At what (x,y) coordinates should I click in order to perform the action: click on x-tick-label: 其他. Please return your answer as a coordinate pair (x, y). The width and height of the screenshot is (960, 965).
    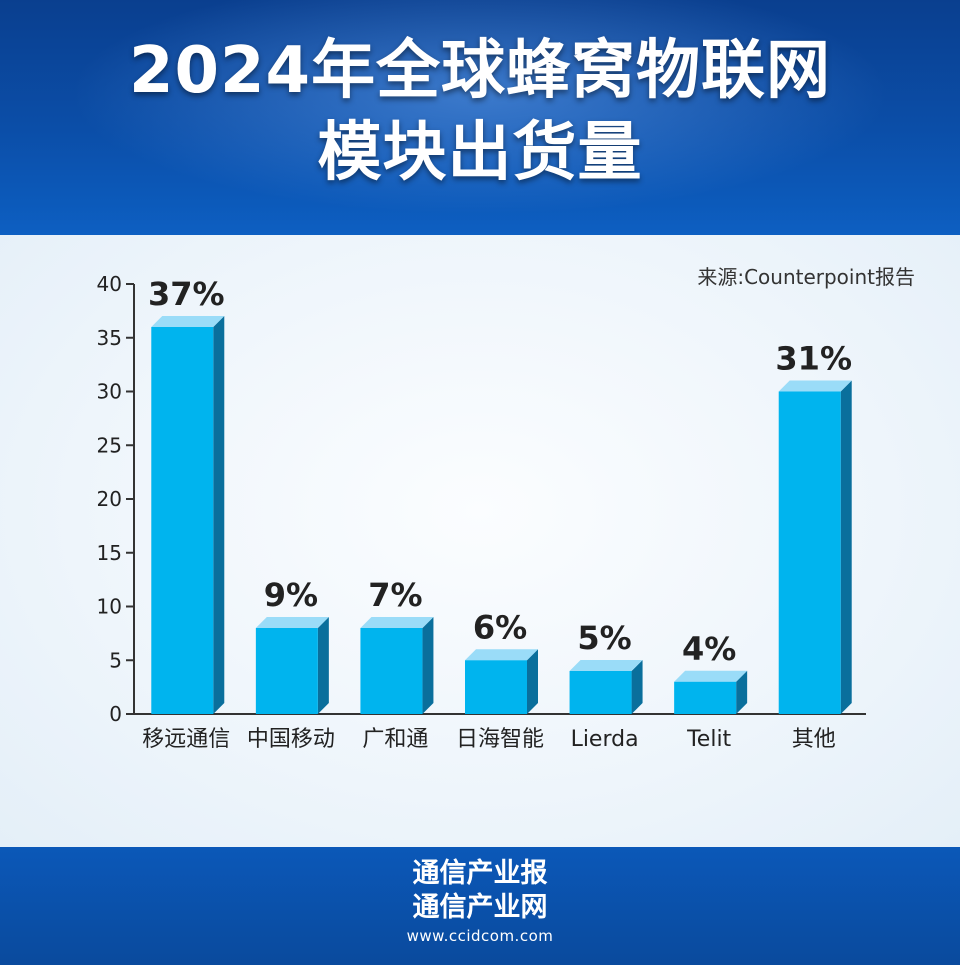
    Looking at the image, I should click on (814, 739).